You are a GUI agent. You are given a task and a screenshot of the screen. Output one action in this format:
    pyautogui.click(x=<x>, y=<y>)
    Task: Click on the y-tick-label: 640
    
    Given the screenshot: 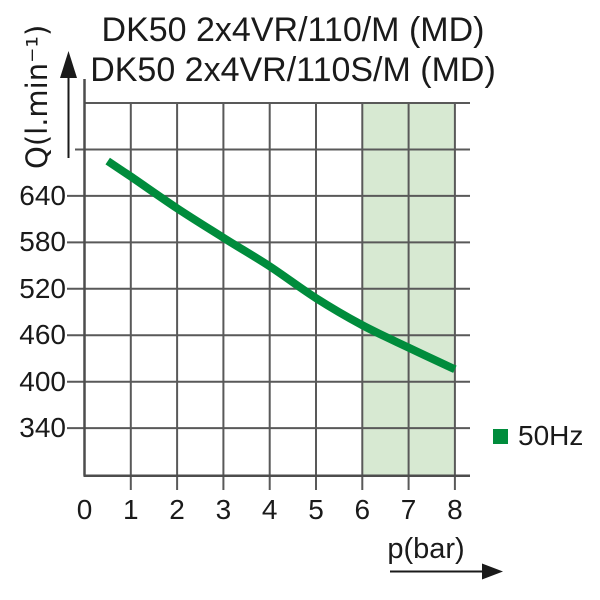 What is the action you would take?
    pyautogui.click(x=42, y=195)
    